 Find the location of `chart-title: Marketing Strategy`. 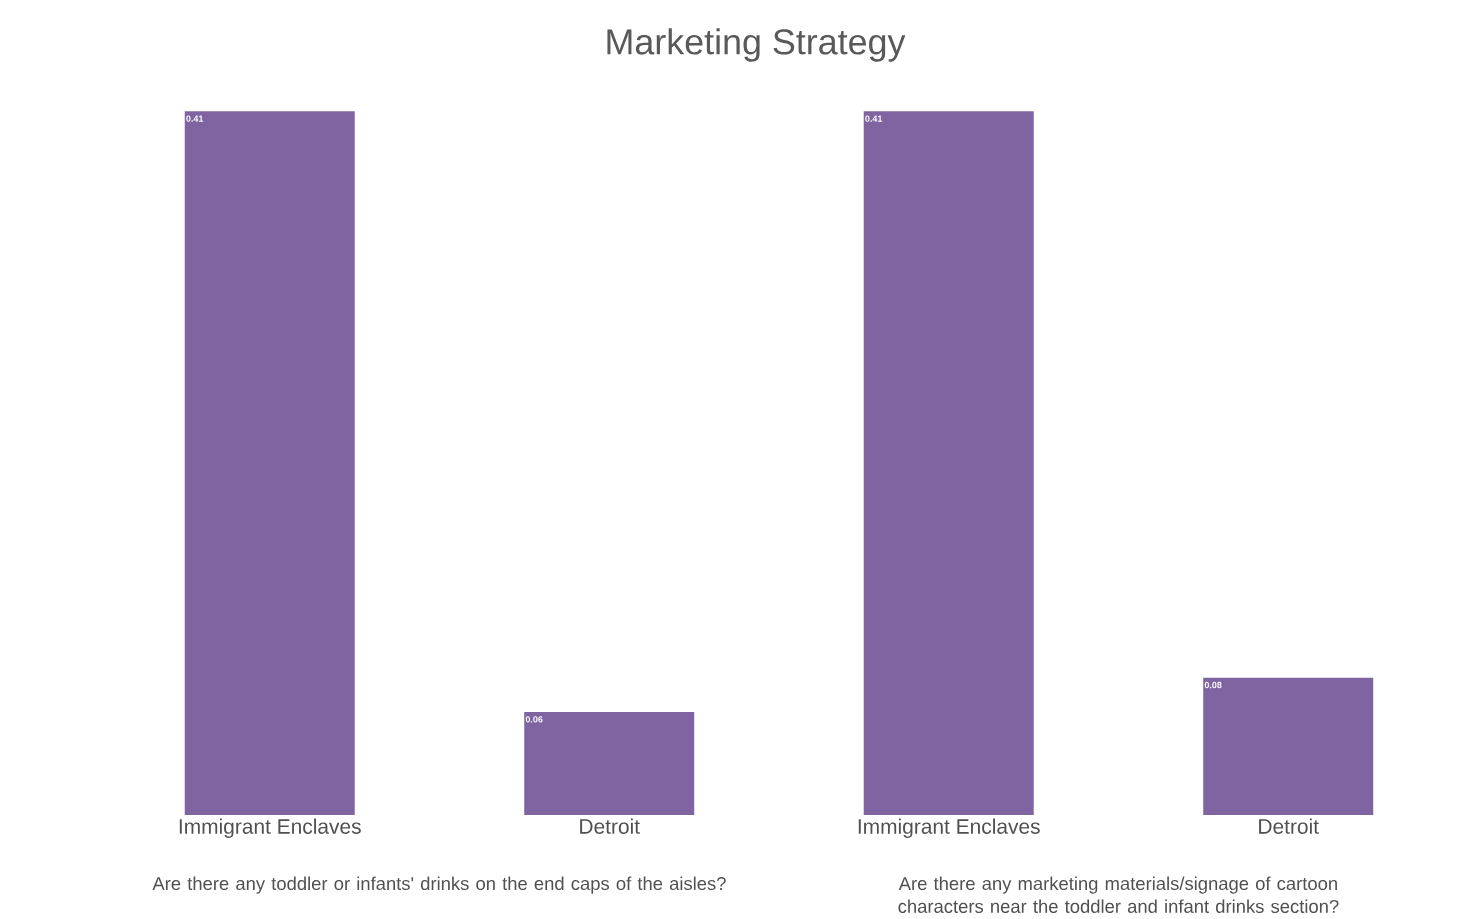

chart-title: Marketing Strategy is located at coordinates (756, 45).